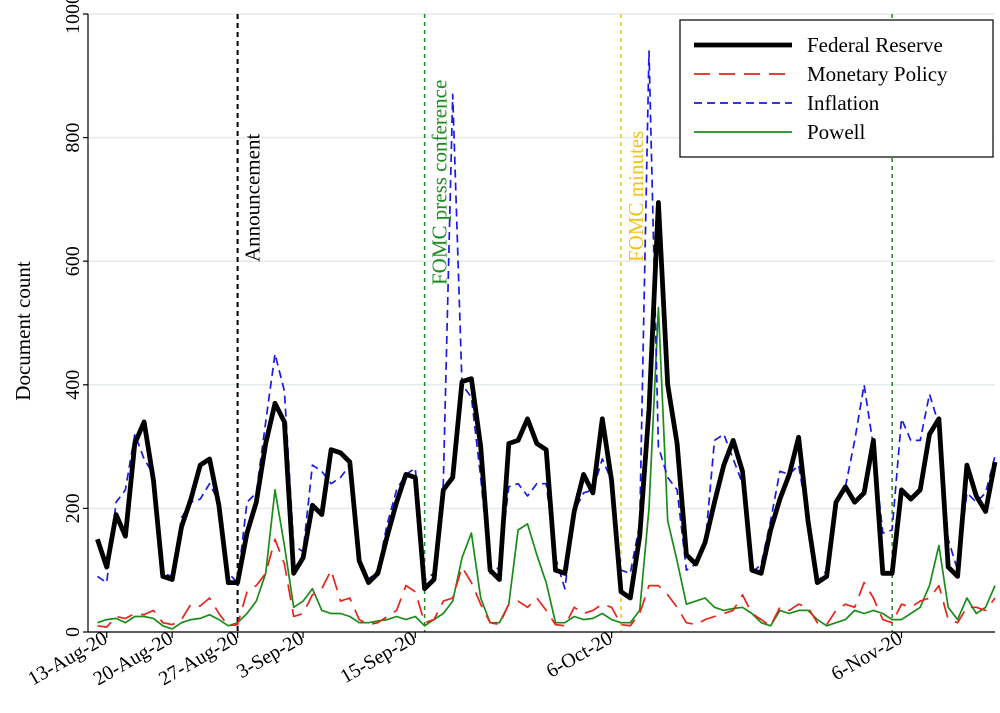 This screenshot has height=713, width=1000. I want to click on legend-label-monetary-policy: Monetary Policy, so click(877, 74).